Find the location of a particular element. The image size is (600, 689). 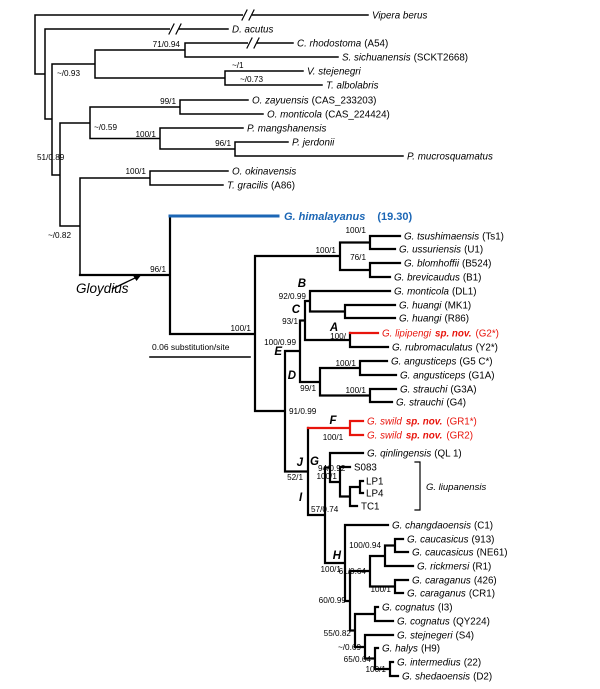

taxon-name: G. changdaoensis is located at coordinates (431, 526).